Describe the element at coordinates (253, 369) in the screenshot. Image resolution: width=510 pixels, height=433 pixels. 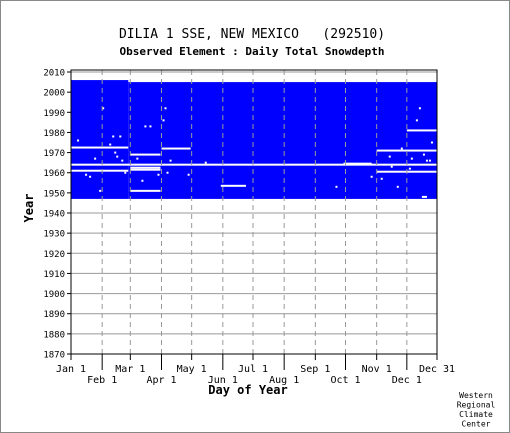
I see `x-tick-label: Jul 1` at that location.